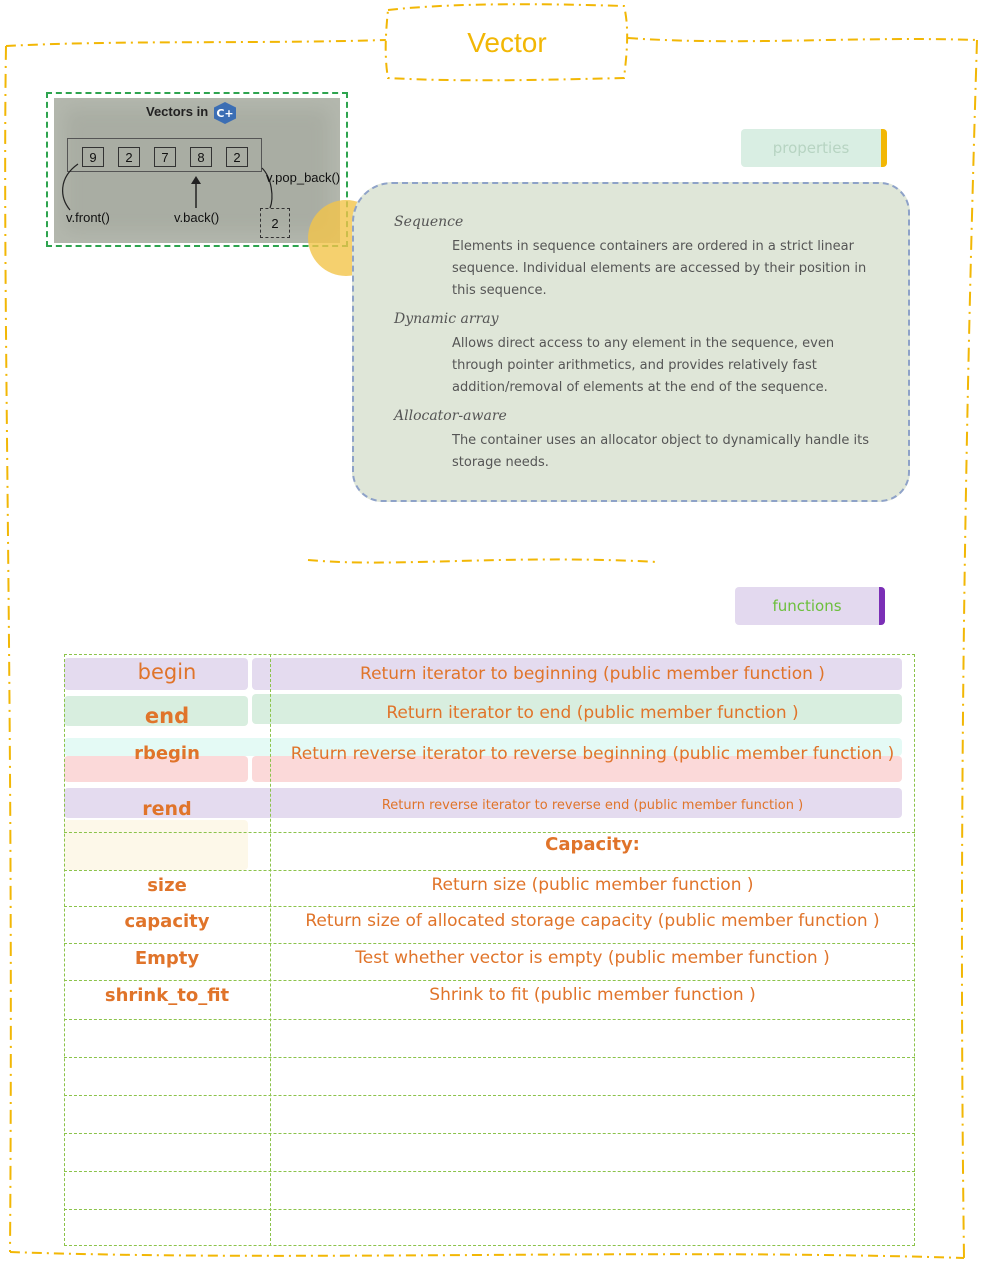 The width and height of the screenshot is (983, 1268). What do you see at coordinates (167, 809) in the screenshot?
I see `function-name: rend` at bounding box center [167, 809].